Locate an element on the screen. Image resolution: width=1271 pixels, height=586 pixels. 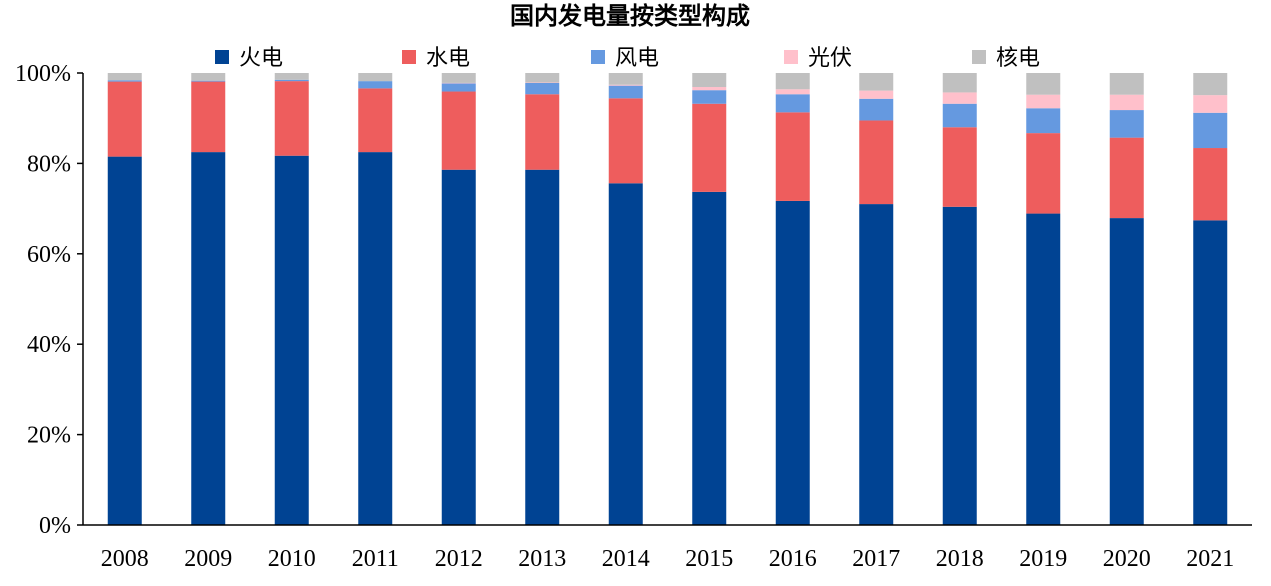
x-tick-label: 2010 is located at coordinates (292, 559).